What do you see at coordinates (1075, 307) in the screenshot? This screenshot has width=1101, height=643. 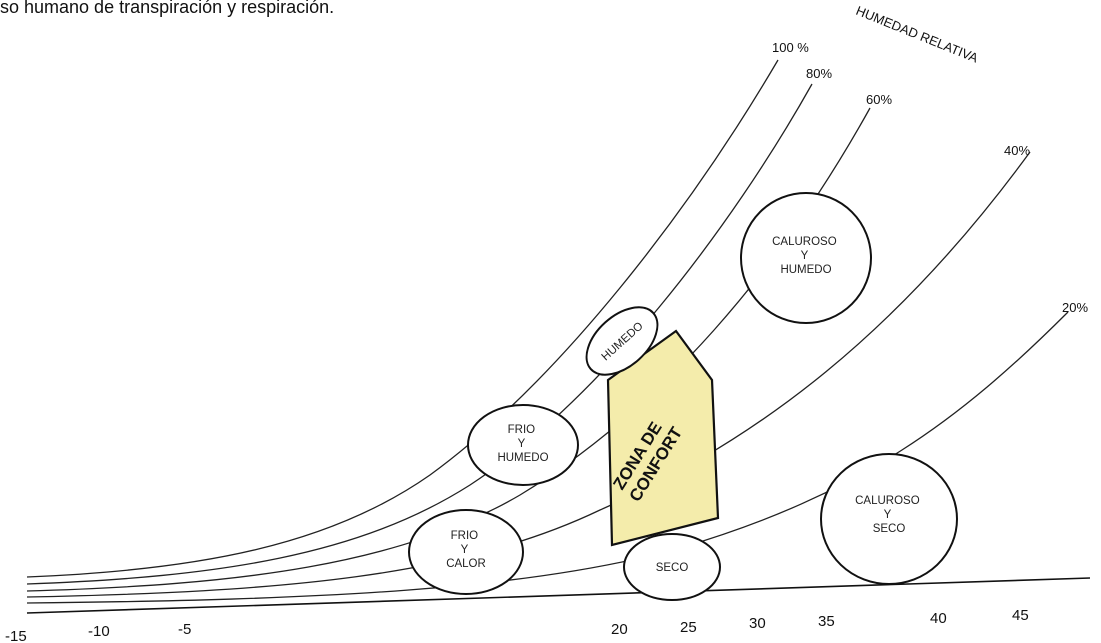 I see `rh-label-20: 20%` at bounding box center [1075, 307].